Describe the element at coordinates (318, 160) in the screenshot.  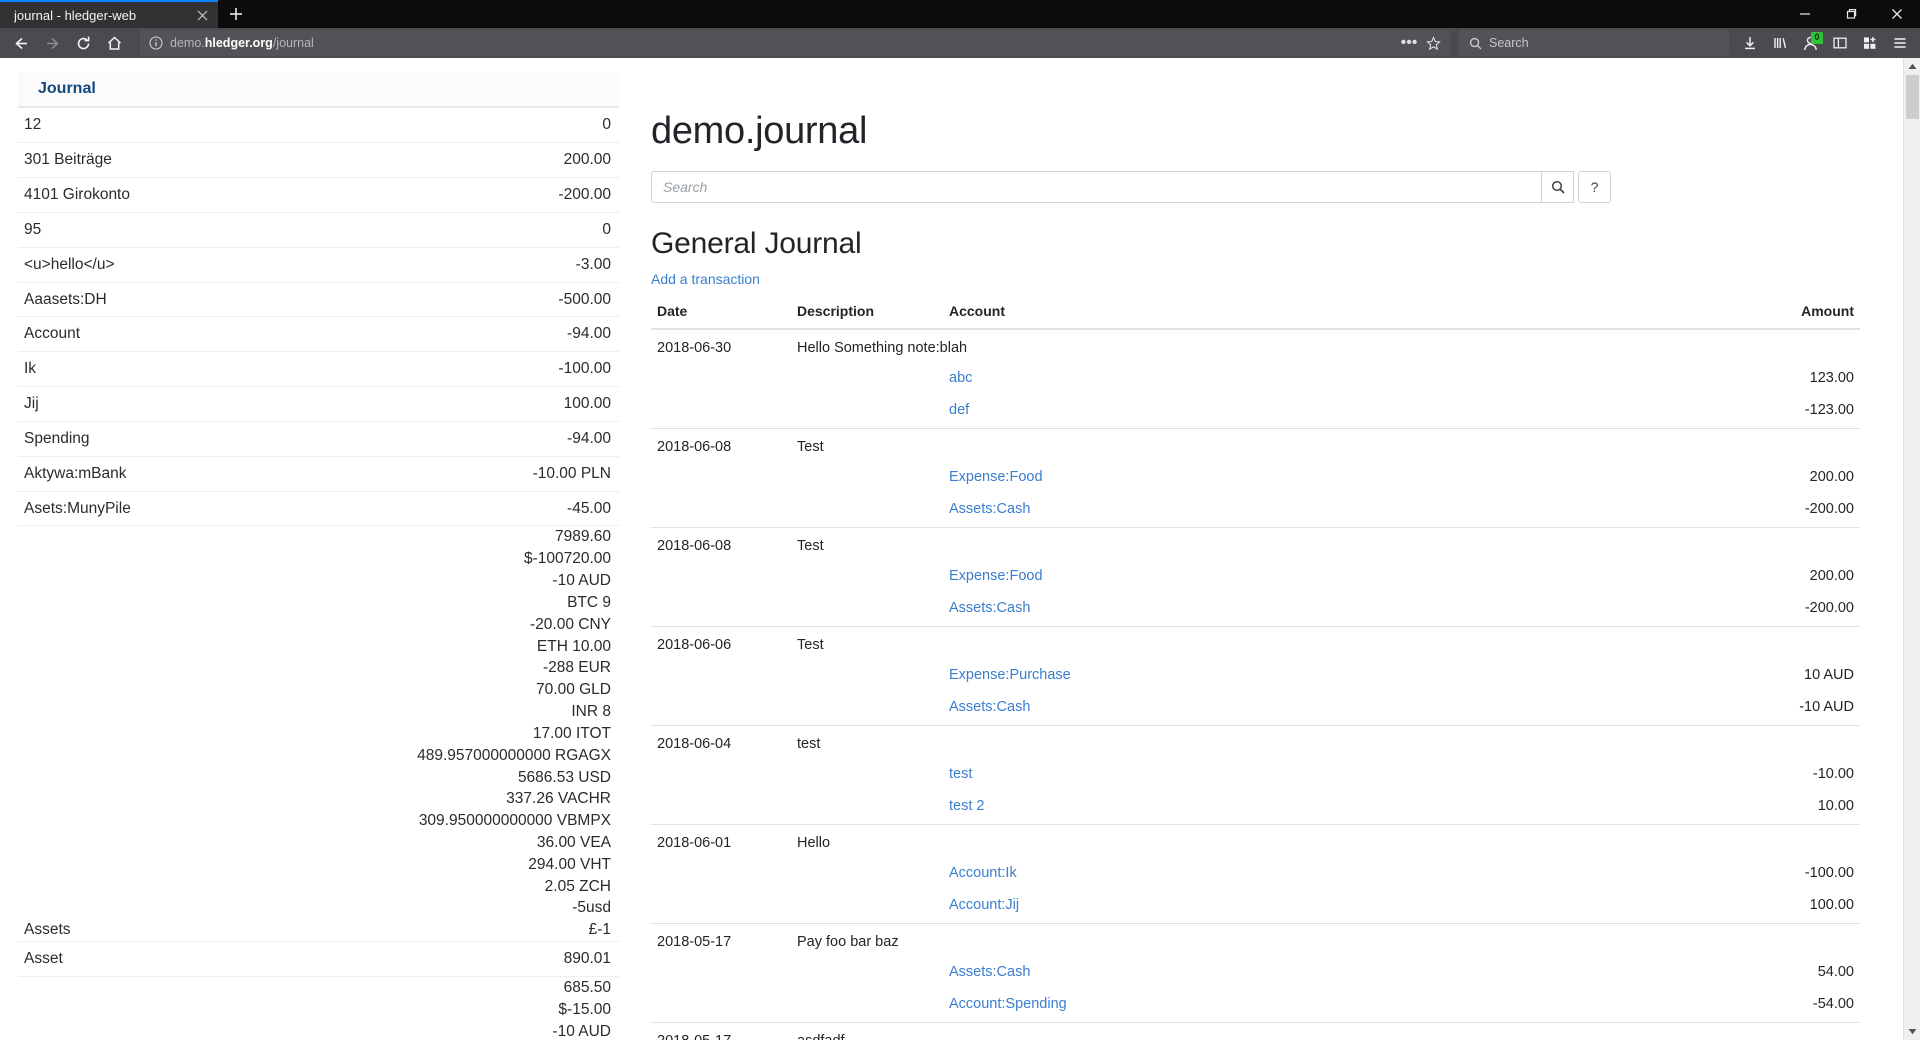
I see `account-row: 301 Beiträge 200.00` at that location.